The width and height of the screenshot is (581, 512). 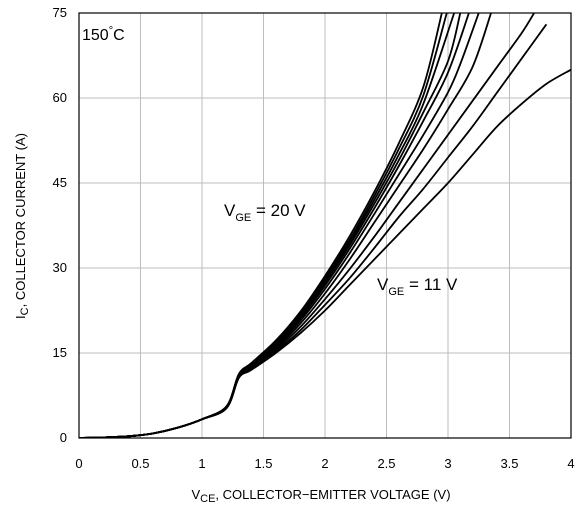 I want to click on temperature-unit: C, so click(x=119, y=35).